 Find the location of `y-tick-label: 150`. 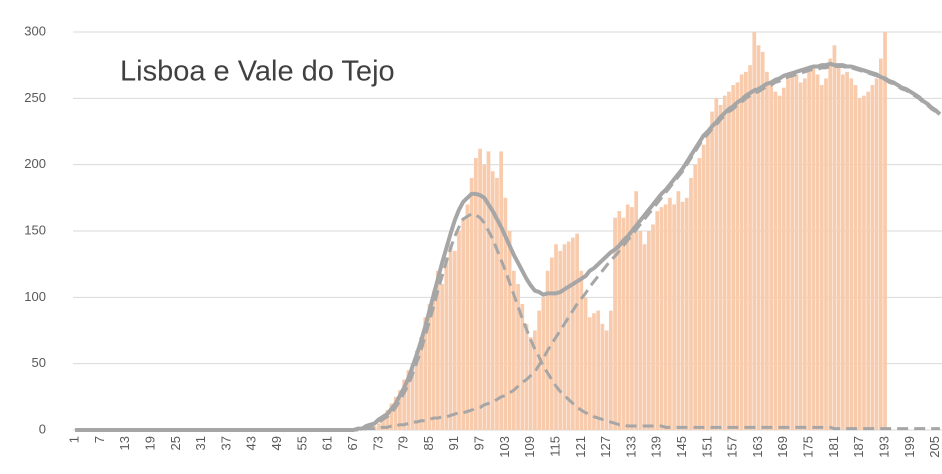

y-tick-label: 150 is located at coordinates (35, 229).